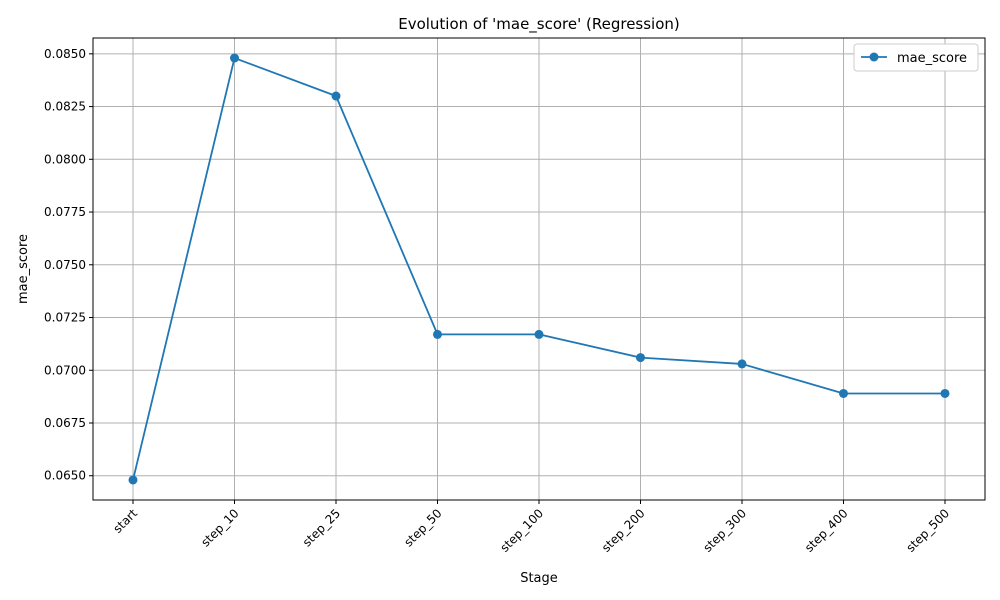  What do you see at coordinates (65, 265) in the screenshot?
I see `y-tick-label: 0.0750` at bounding box center [65, 265].